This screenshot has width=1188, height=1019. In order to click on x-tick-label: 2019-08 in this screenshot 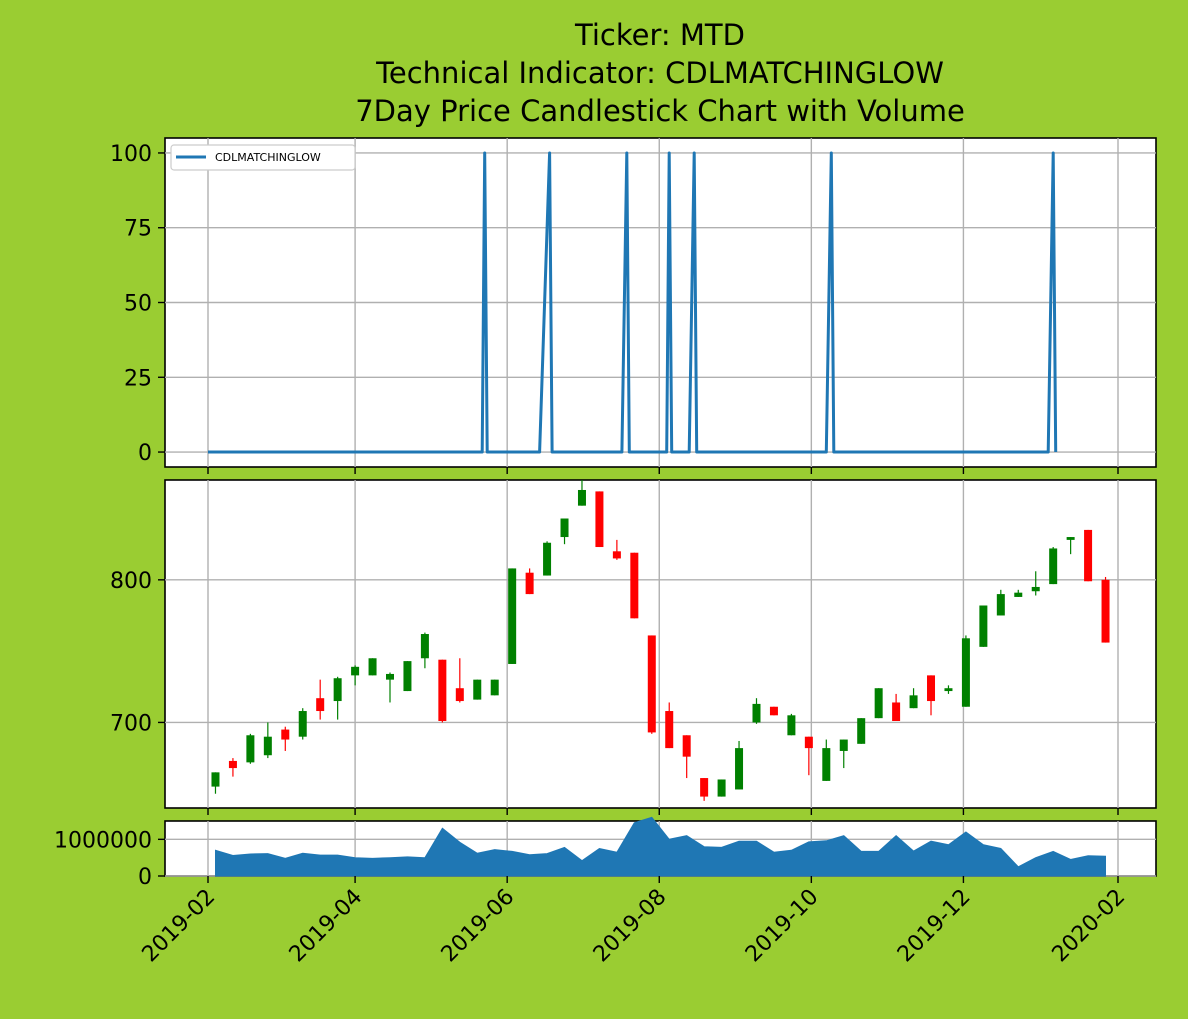, I will do `click(630, 926)`.